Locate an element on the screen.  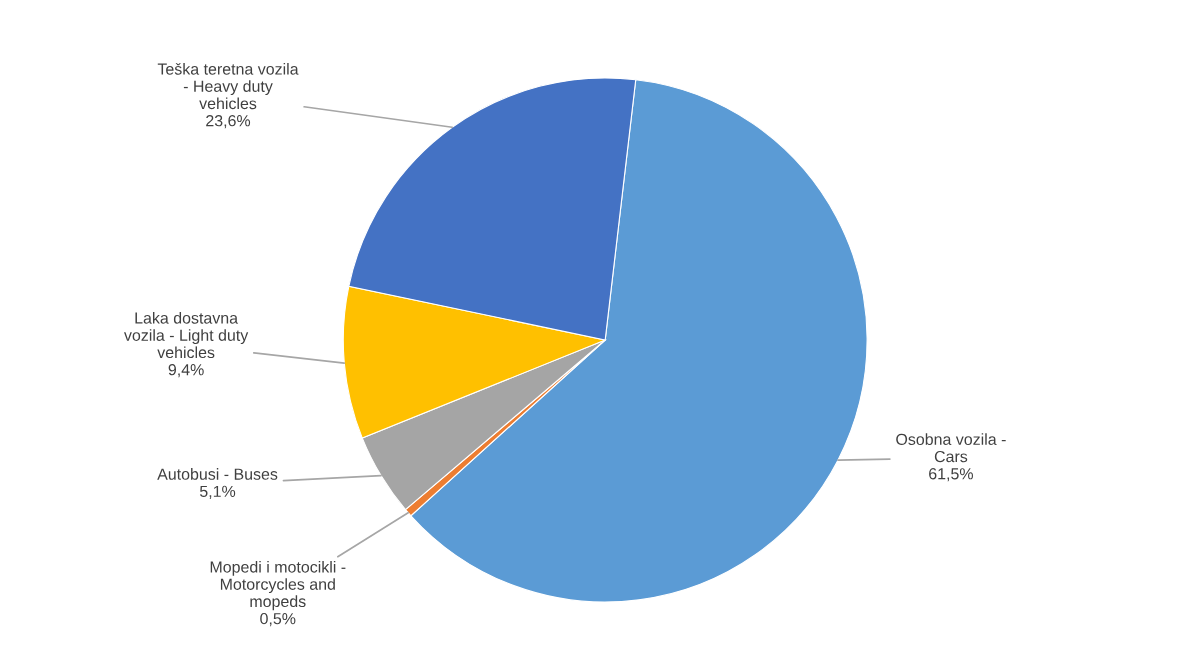
data-label: 5,1% is located at coordinates (217, 492).